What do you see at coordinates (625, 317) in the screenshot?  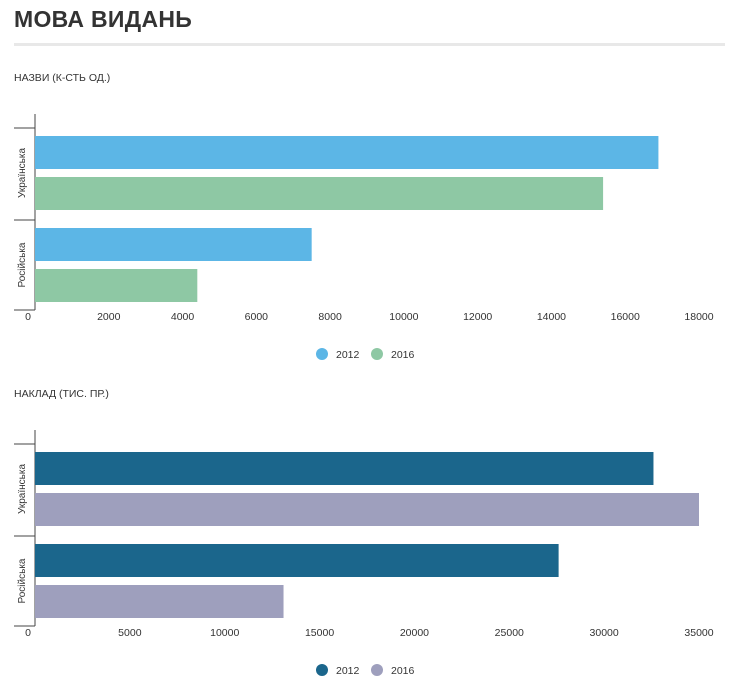 I see `x-tick-label: 16000` at bounding box center [625, 317].